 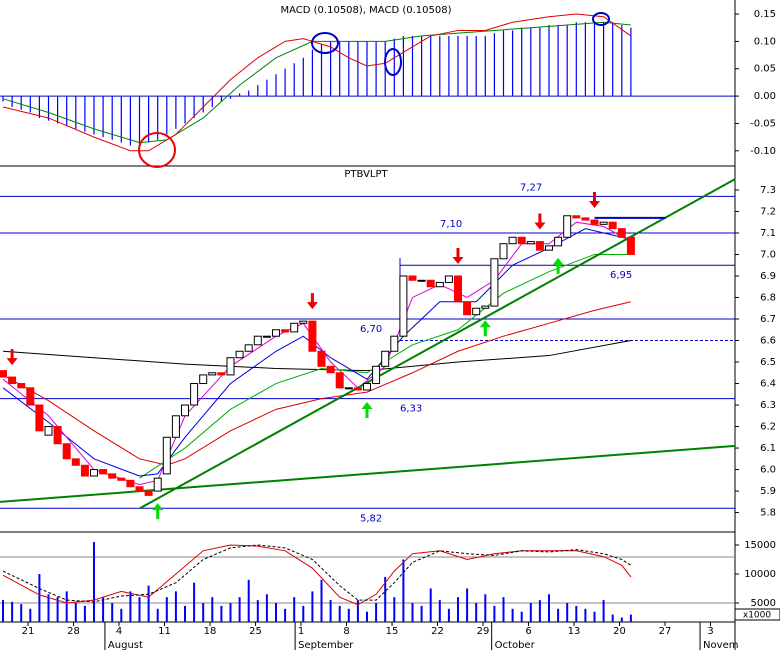 What do you see at coordinates (255, 631) in the screenshot?
I see `x-tick-label: 25` at bounding box center [255, 631].